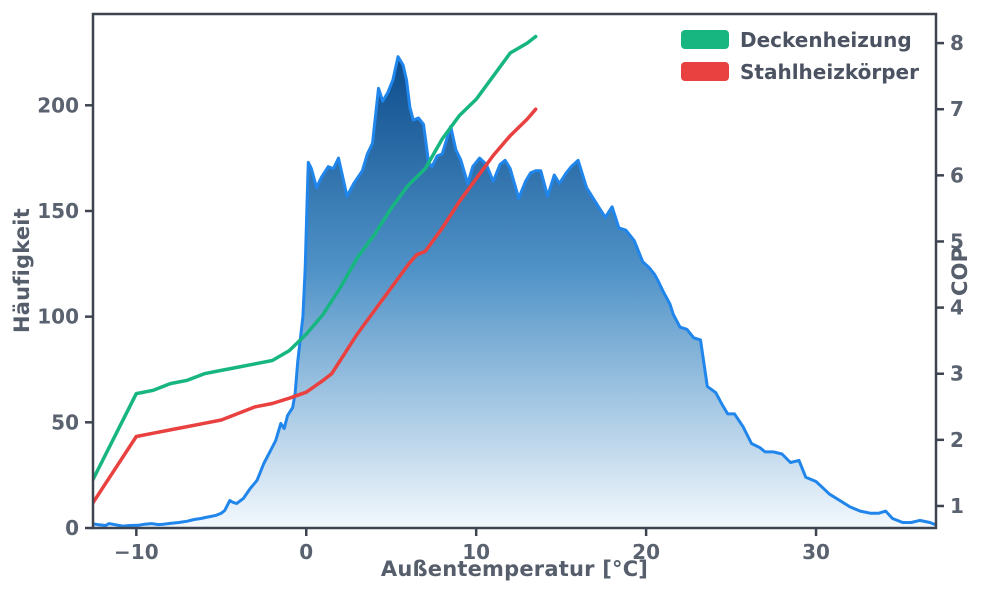  What do you see at coordinates (646, 552) in the screenshot?
I see `tick-label: 20` at bounding box center [646, 552].